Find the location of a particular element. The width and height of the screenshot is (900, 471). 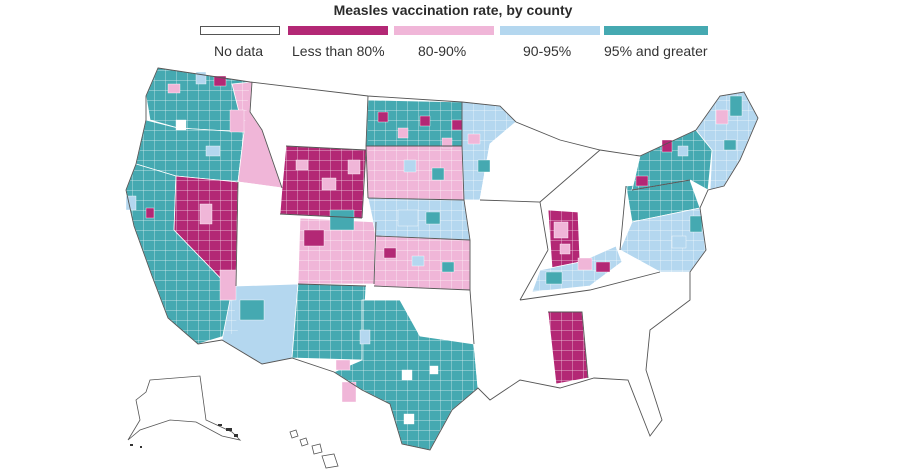

region-montana is located at coordinates (309, 116).